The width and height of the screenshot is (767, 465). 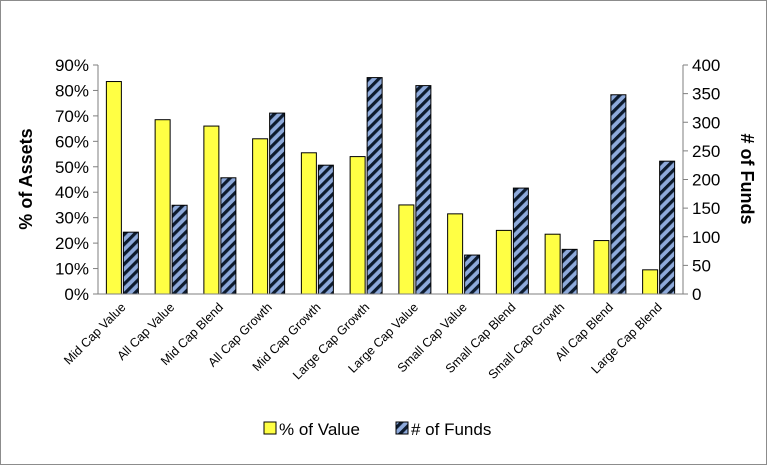 I want to click on y-tick-label-3: 30%, so click(x=72, y=218).